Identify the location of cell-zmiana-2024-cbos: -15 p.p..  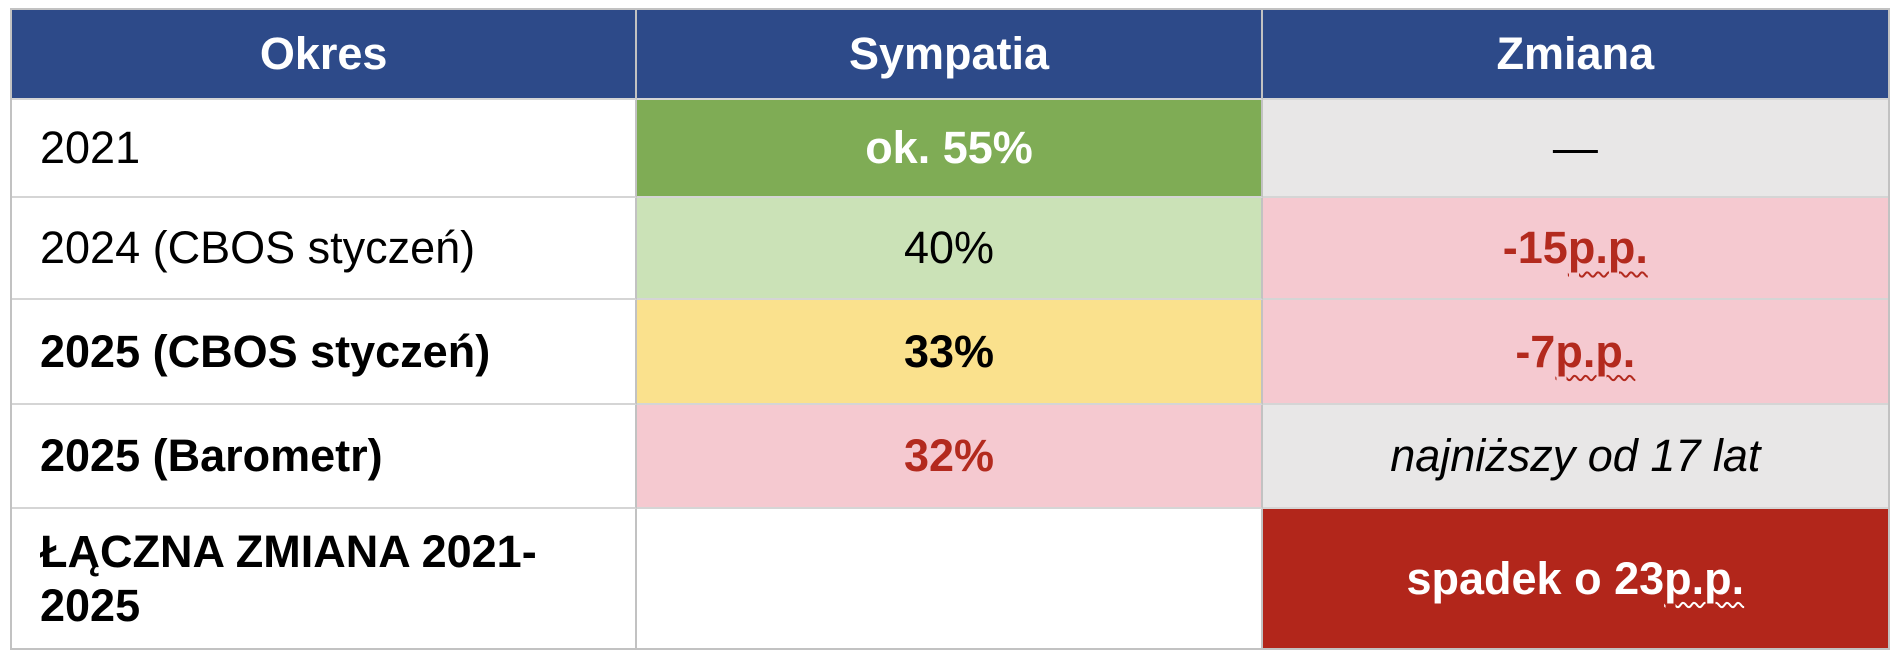
(1575, 249).